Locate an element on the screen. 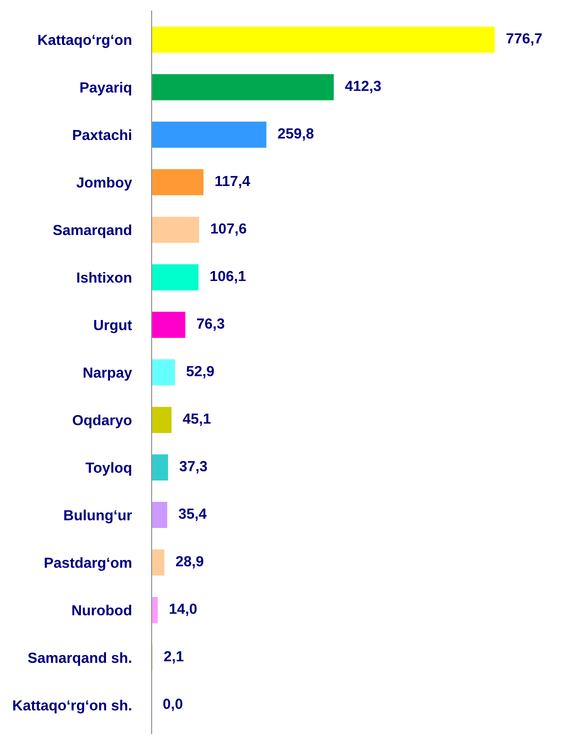 The image size is (572, 741). data-label: 106,1 is located at coordinates (228, 277).